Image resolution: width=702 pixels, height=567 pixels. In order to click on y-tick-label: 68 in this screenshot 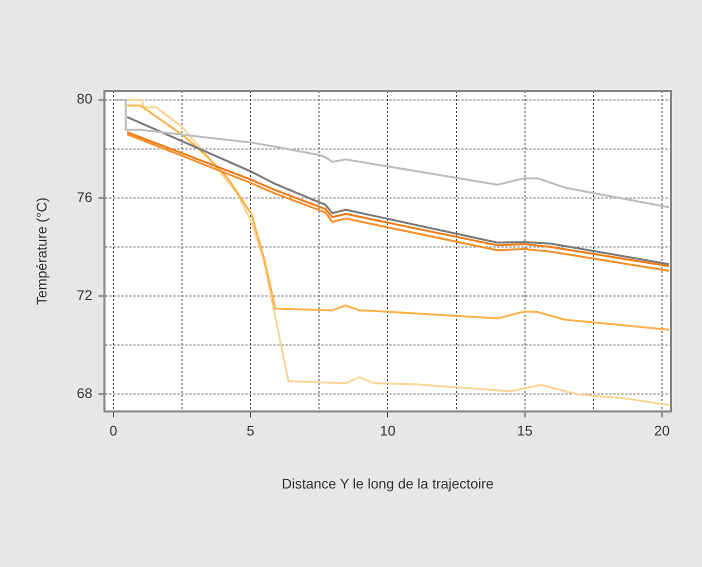, I will do `click(84, 393)`.